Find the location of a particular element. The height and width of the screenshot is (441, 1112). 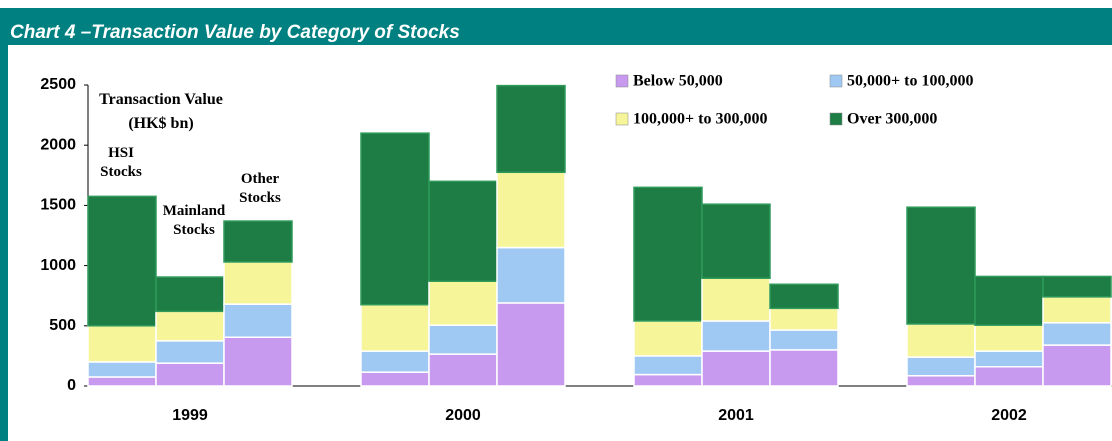

y-tick-label: 0 is located at coordinates (71, 385).